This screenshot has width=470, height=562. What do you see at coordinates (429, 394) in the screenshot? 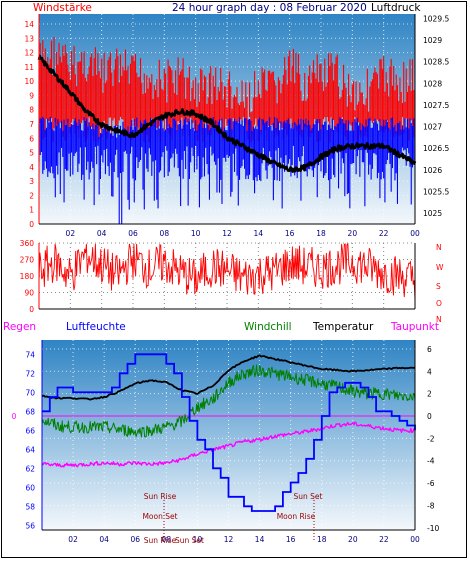
I see `temperature-tick-label: 2` at bounding box center [429, 394].